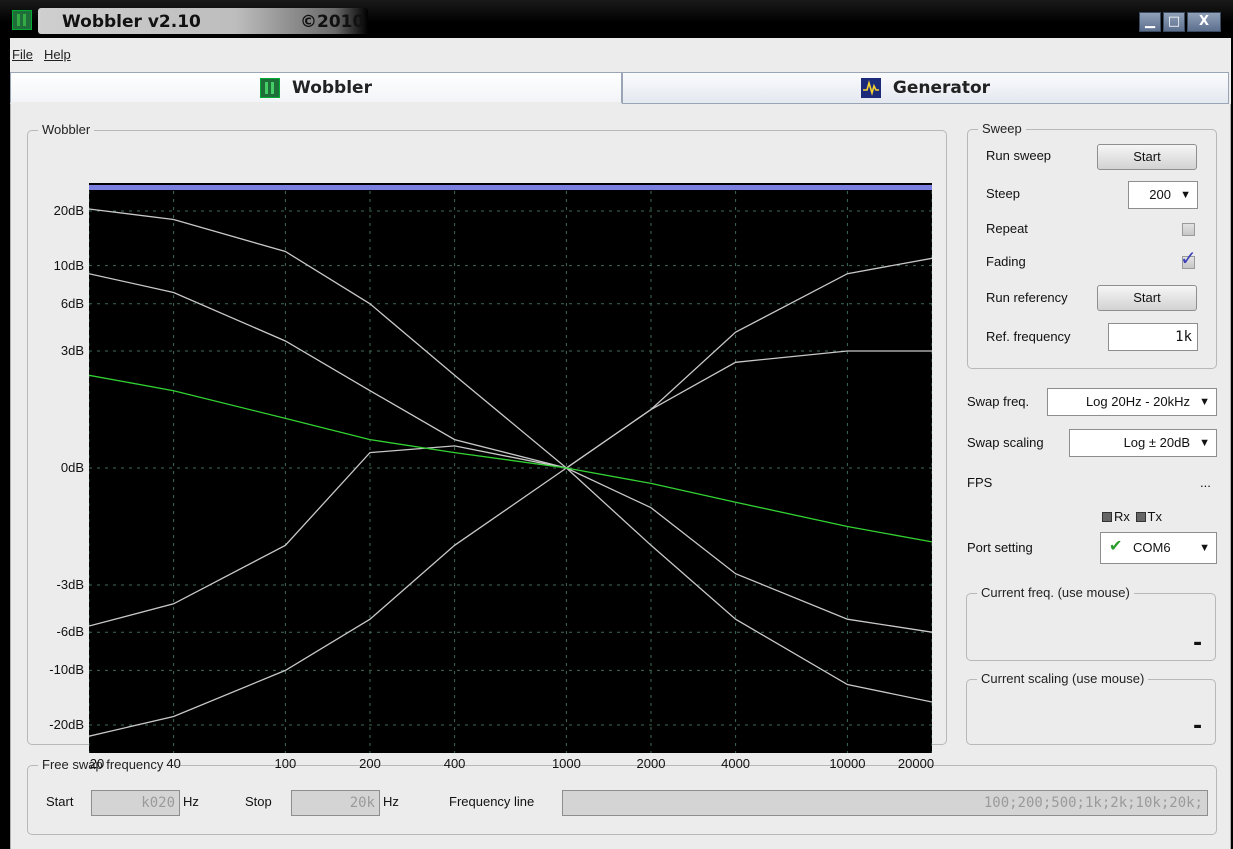 The height and width of the screenshot is (849, 1233). I want to click on current-scaling-value: -, so click(1198, 726).